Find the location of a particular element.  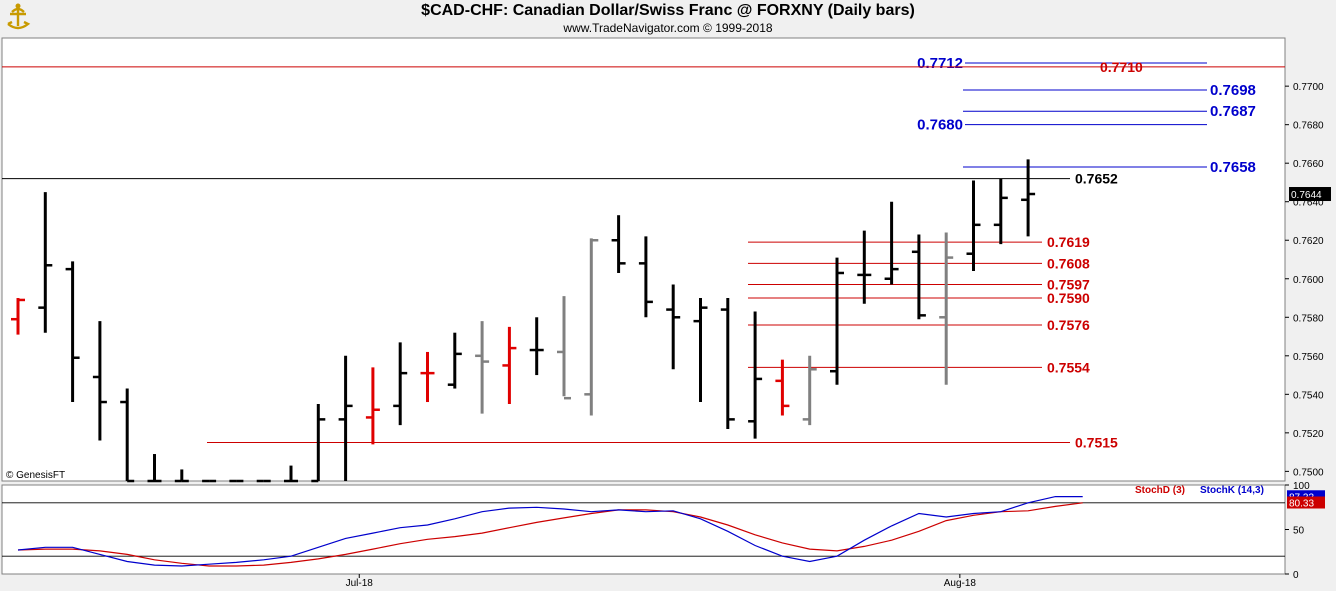

level-label: 0.7619 is located at coordinates (1068, 242).